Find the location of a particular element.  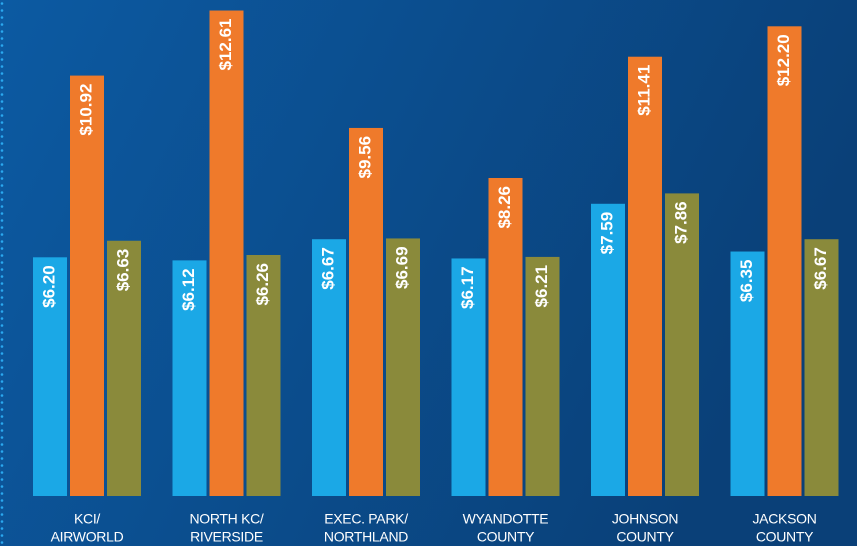

x-tick-label: NORTH KC/ is located at coordinates (226, 519).